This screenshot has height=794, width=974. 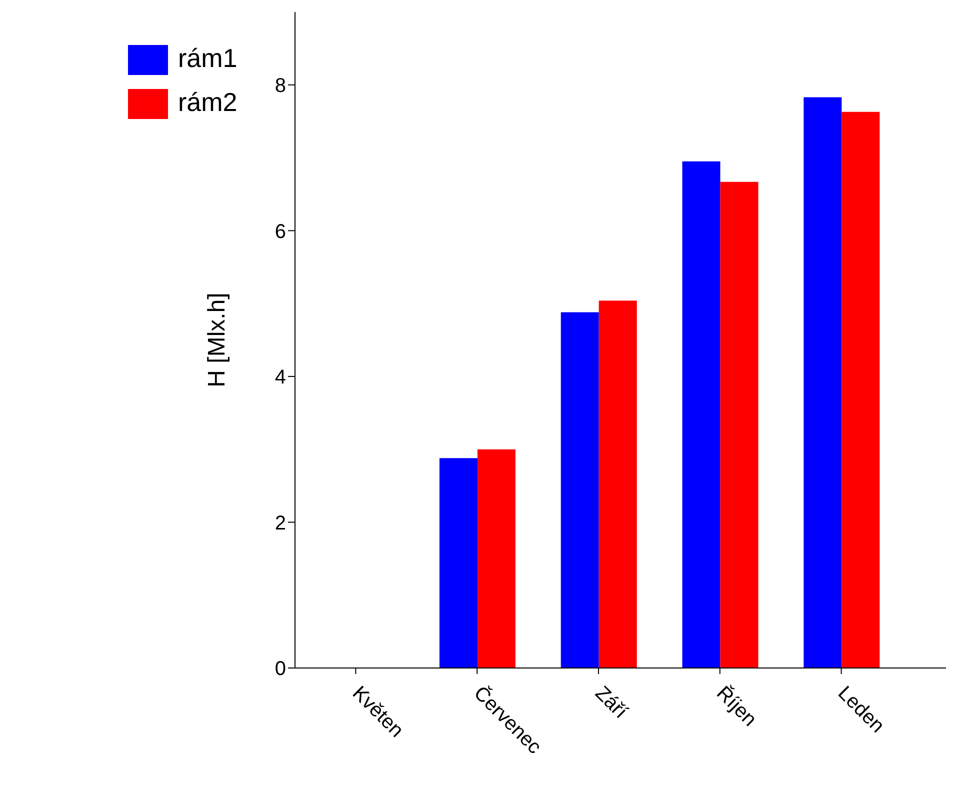 What do you see at coordinates (217, 340) in the screenshot?
I see `y-axis-title: H [Mlx.h]` at bounding box center [217, 340].